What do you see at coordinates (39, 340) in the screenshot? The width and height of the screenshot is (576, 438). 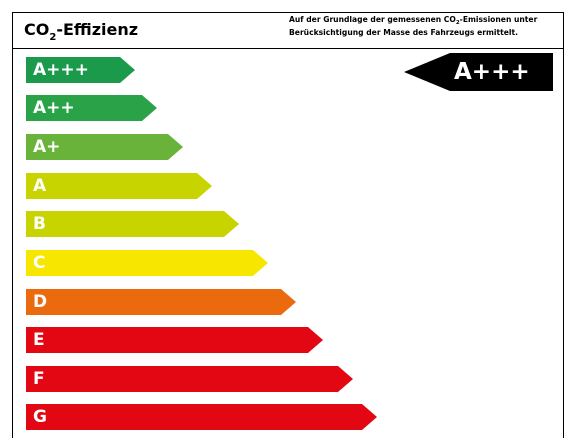 I see `efficiency-class-label: E` at bounding box center [39, 340].